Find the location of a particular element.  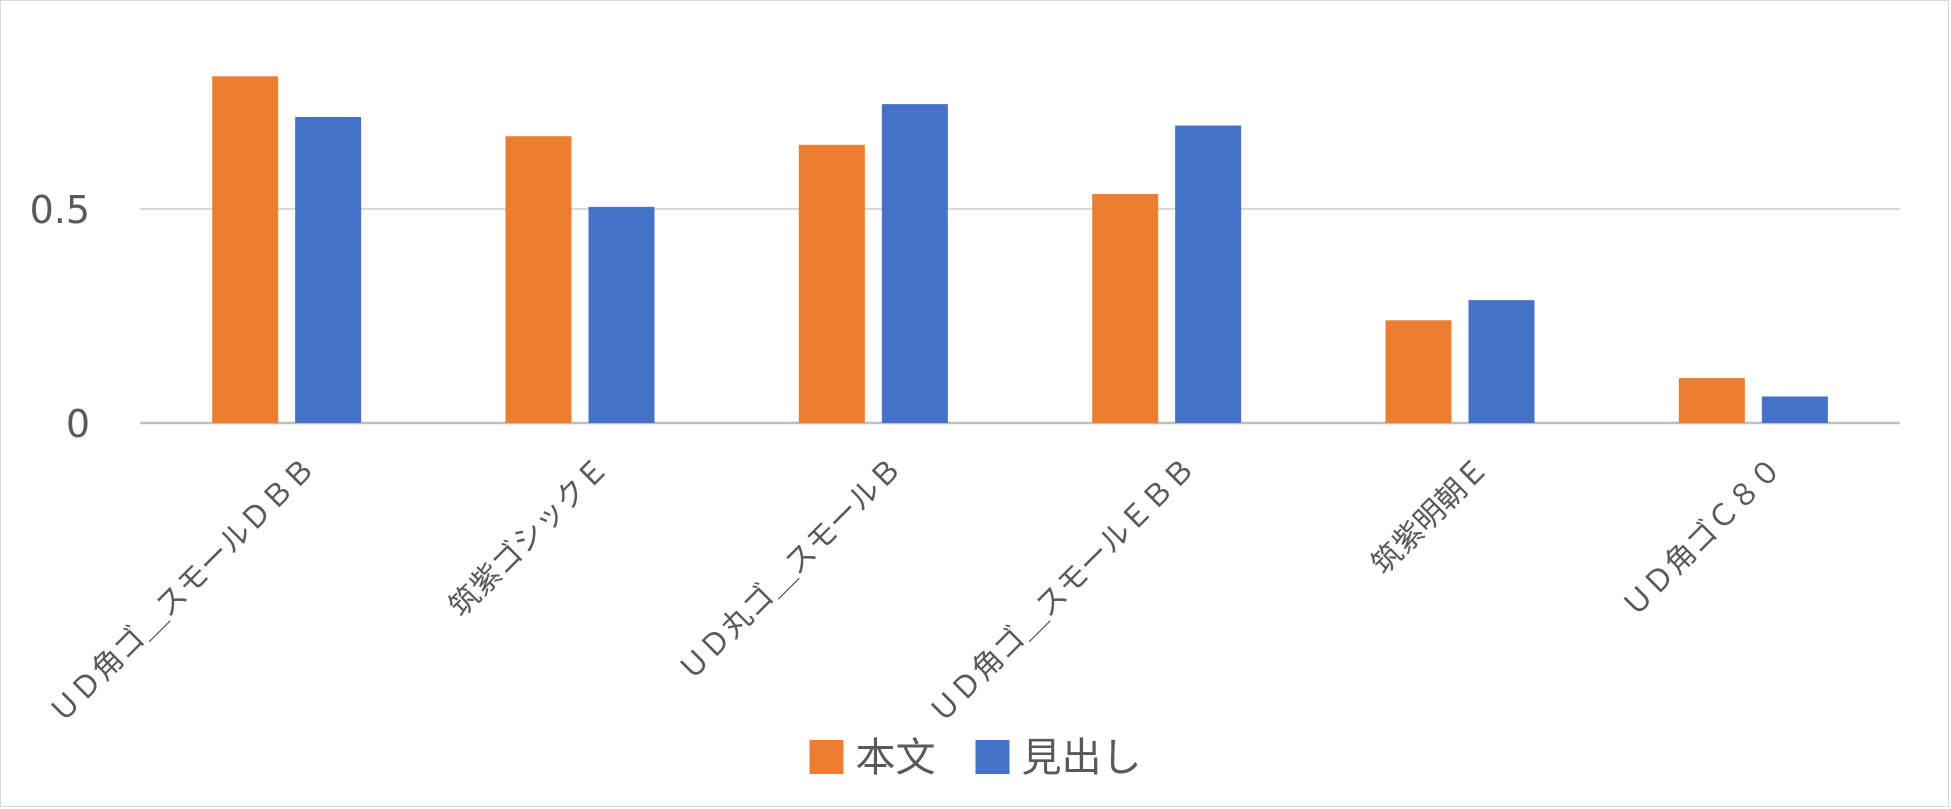

x-category-label: ＵＤ丸ゴ＿スモールＢ is located at coordinates (790, 569).